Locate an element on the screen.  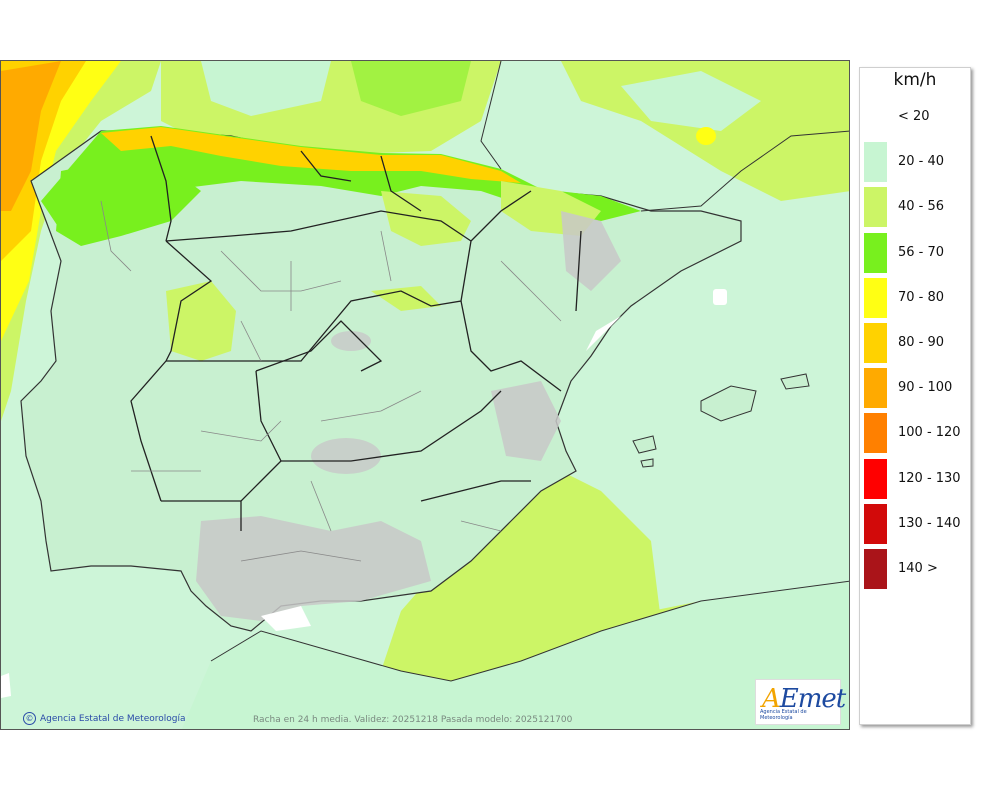
legend-label: 56 - 70 is located at coordinates (921, 252).